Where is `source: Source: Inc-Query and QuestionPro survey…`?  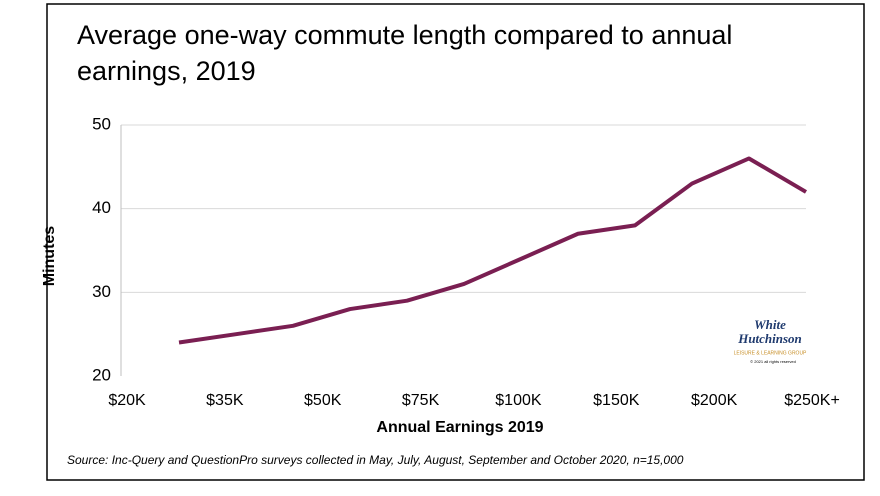
source: Source: Inc-Query and QuestionPro survey… is located at coordinates (375, 460).